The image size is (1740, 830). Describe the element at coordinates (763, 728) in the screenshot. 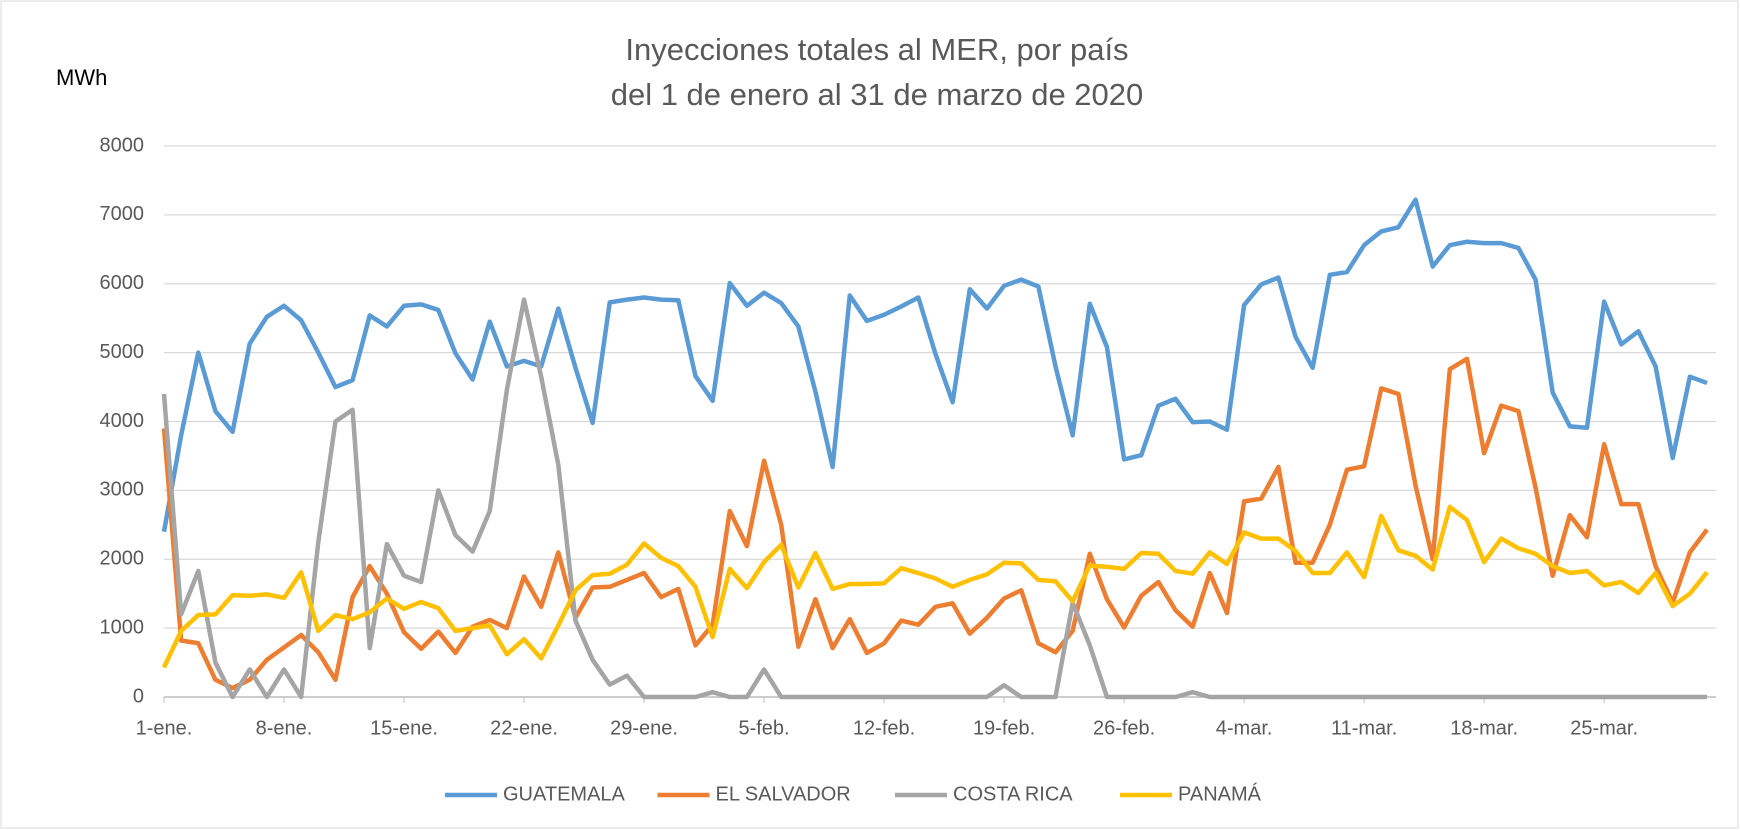

I see `x-tick-label: 5-feb.` at that location.